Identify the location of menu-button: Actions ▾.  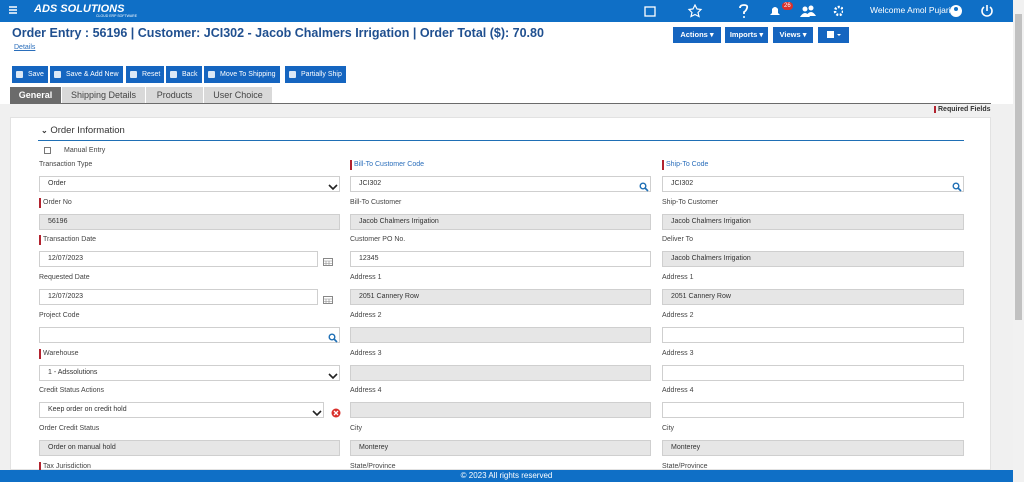
(697, 35).